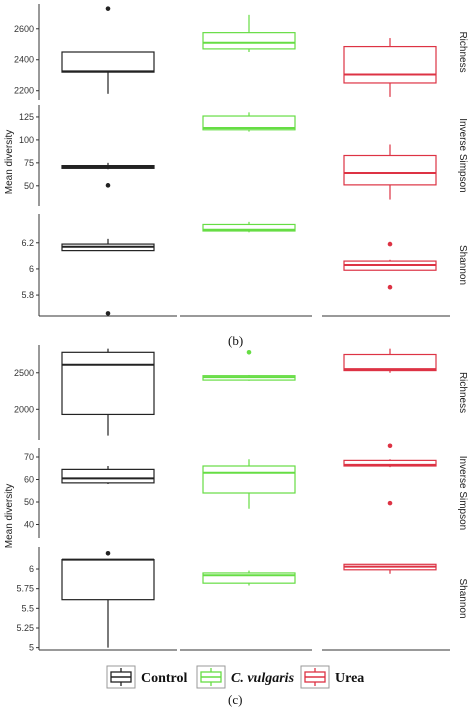  What do you see at coordinates (27, 295) in the screenshot?
I see `y-tick-label: 5.8` at bounding box center [27, 295].